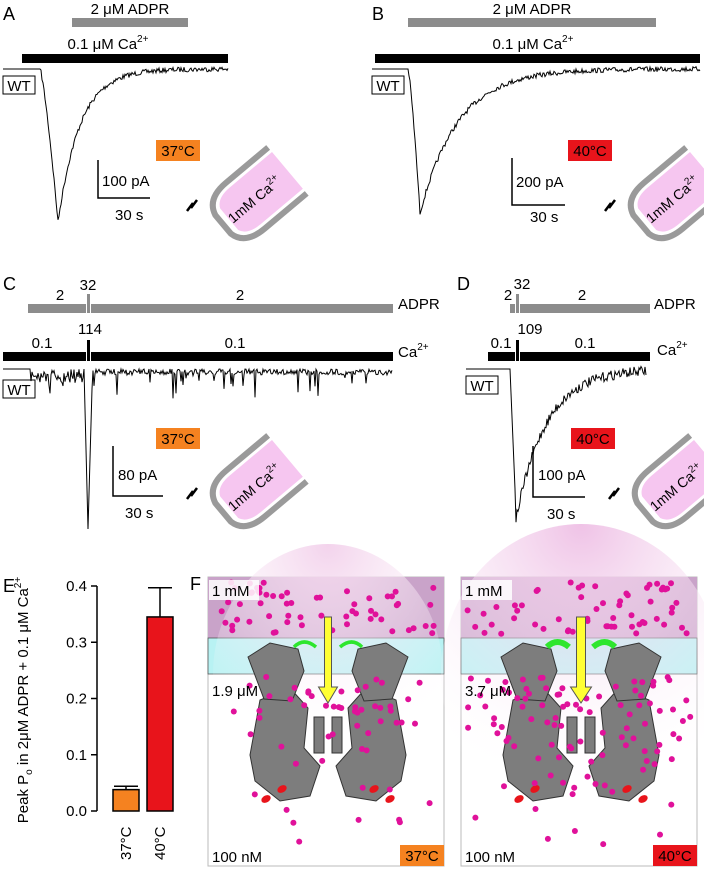 This screenshot has width=704, height=871. What do you see at coordinates (240, 295) in the screenshot?
I see `adpr-low-label: 2` at bounding box center [240, 295].